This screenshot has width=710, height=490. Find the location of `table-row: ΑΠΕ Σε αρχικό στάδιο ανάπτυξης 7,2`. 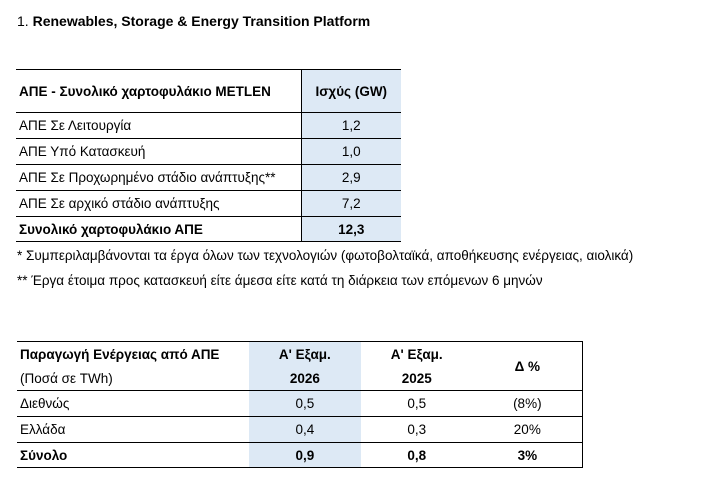

table-row: ΑΠΕ Σε αρχικό στάδιο ανάπτυξης 7,2 is located at coordinates (208, 203).